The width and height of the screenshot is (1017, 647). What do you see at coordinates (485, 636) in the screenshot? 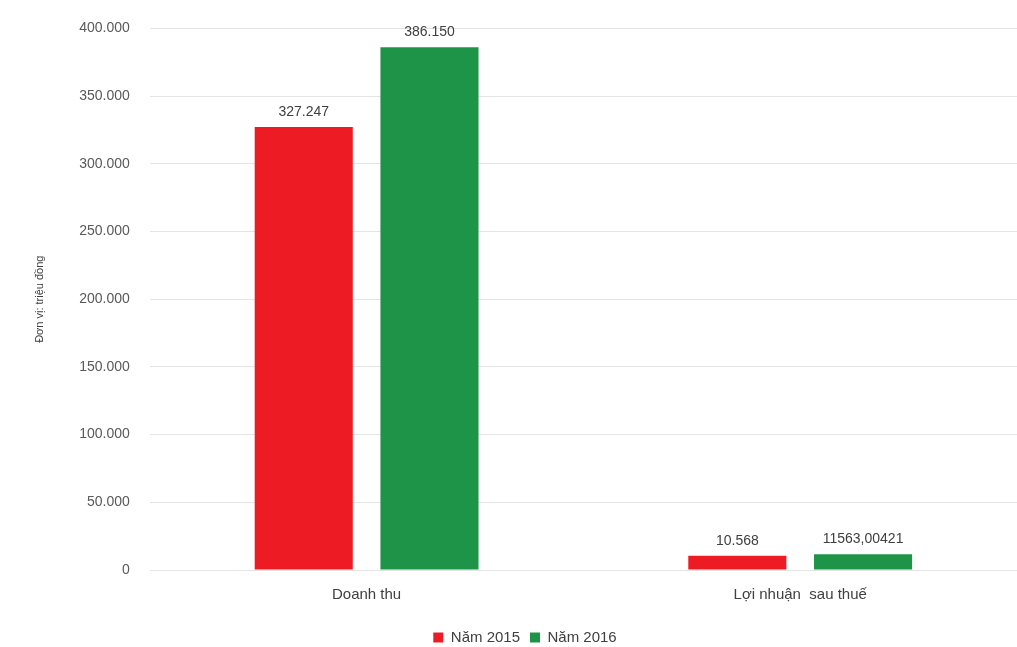
I see `legend-label: Năm 2015` at bounding box center [485, 636].